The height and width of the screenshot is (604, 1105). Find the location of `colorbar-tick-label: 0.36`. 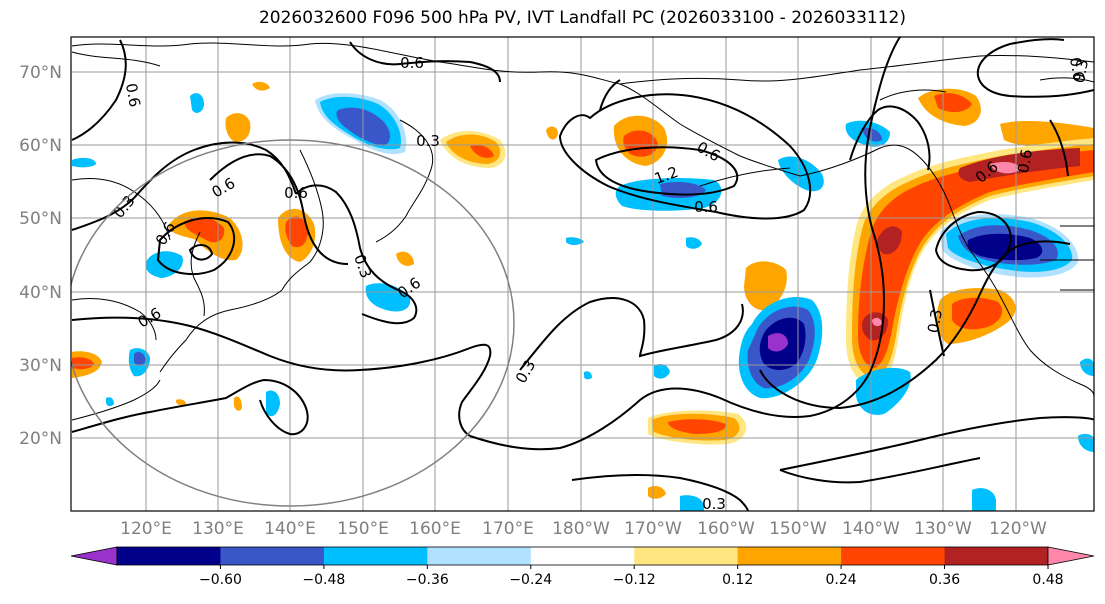

colorbar-tick-label: 0.36 is located at coordinates (944, 580).